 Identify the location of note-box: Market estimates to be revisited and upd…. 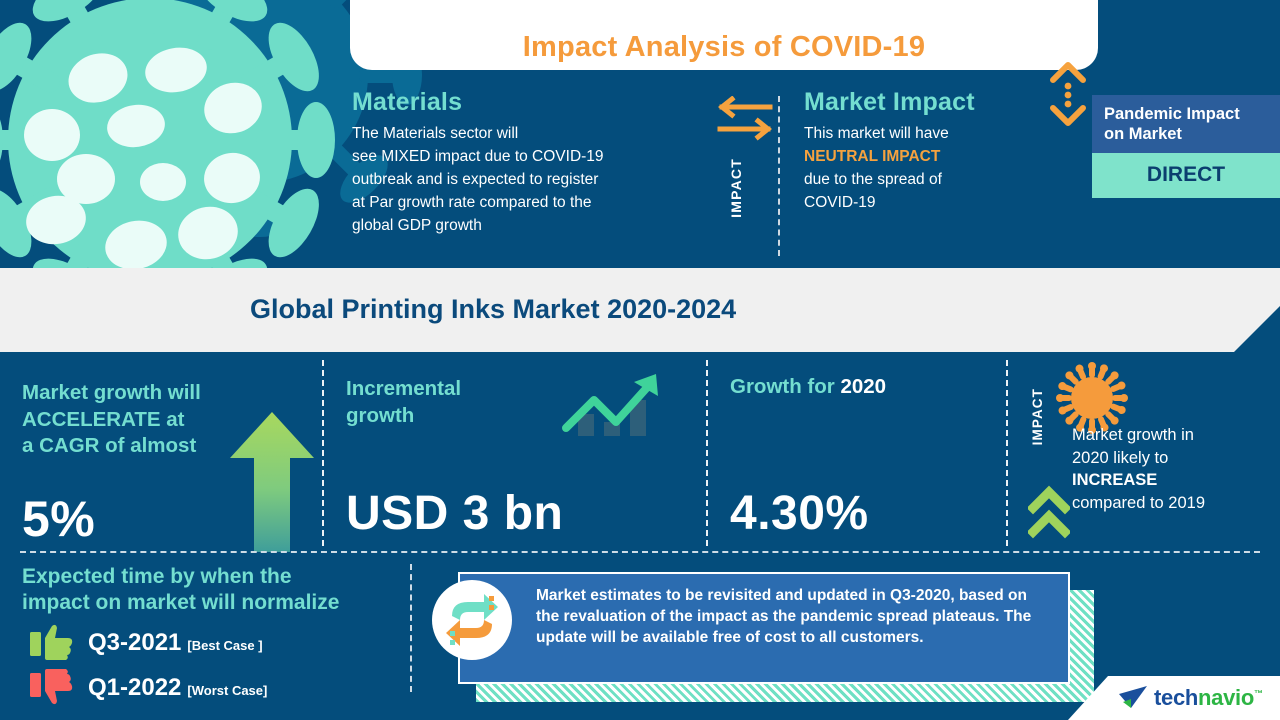
(764, 628).